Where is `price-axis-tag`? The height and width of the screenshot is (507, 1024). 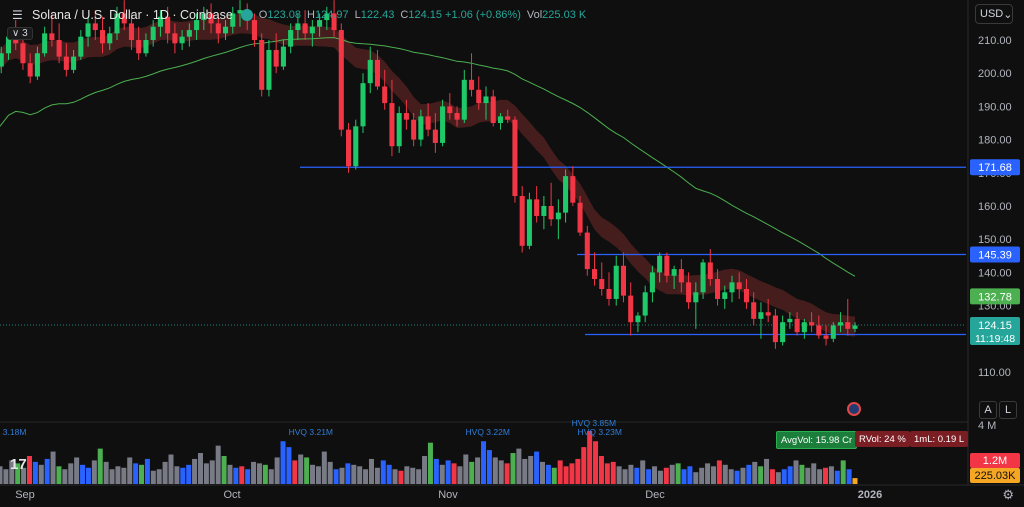
price-axis-tag is located at coordinates (995, 296).